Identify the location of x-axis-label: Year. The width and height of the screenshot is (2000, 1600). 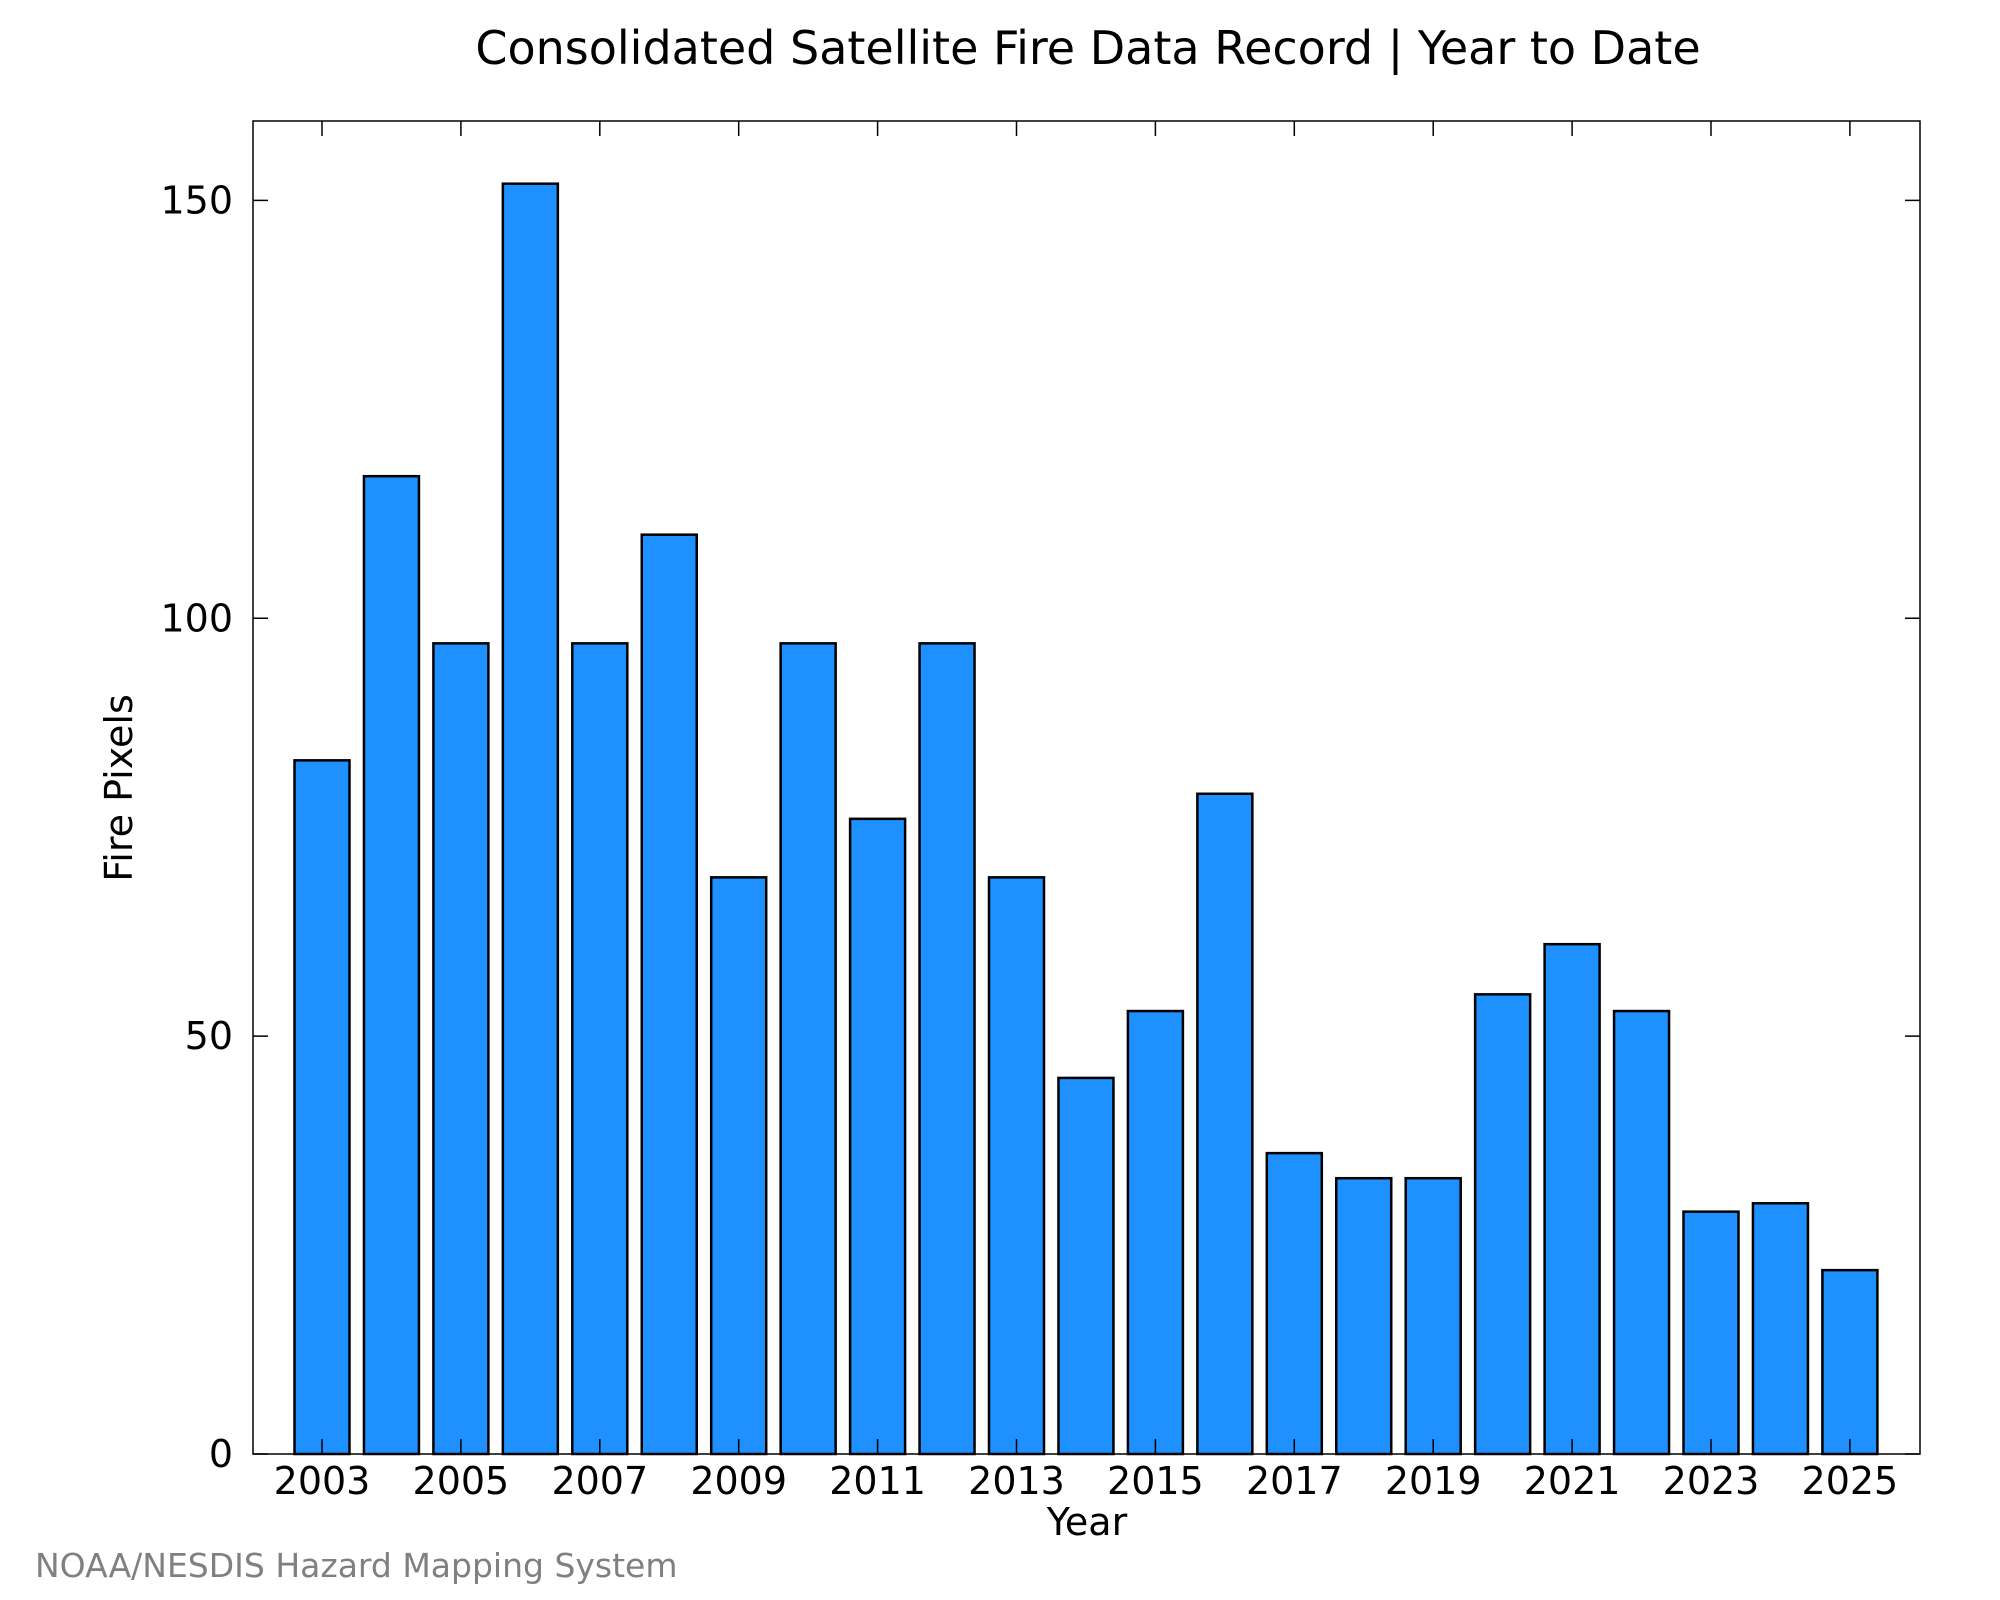
(1087, 1522).